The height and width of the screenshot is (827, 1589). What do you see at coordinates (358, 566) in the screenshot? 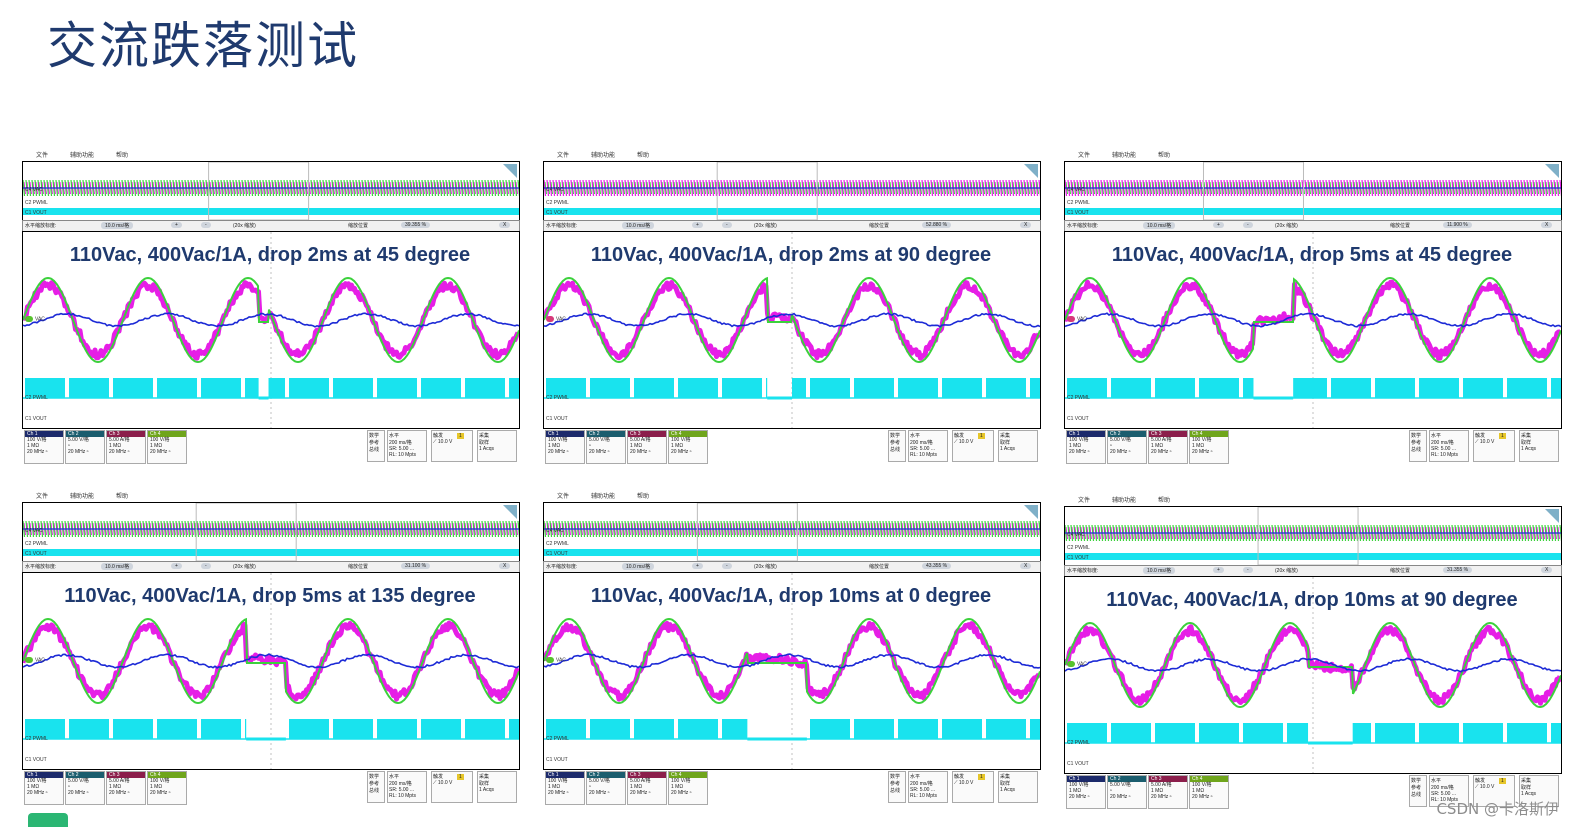
I see `zoom-position-label: 缩放位置` at bounding box center [358, 566].